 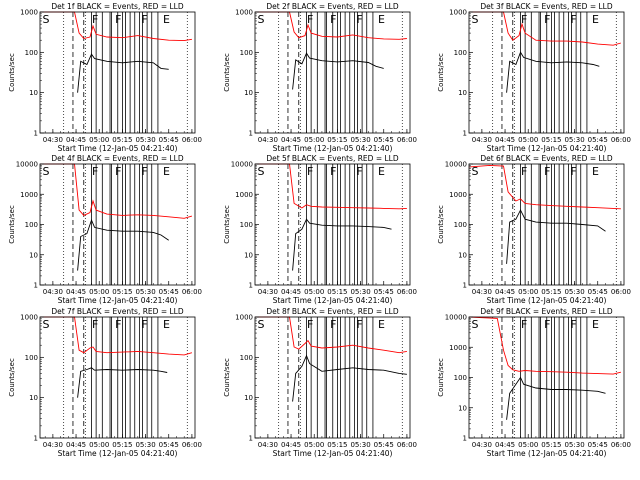 I want to click on panel-title: Det 7f BLACK = Events, RED = LLD, so click(x=117, y=311).